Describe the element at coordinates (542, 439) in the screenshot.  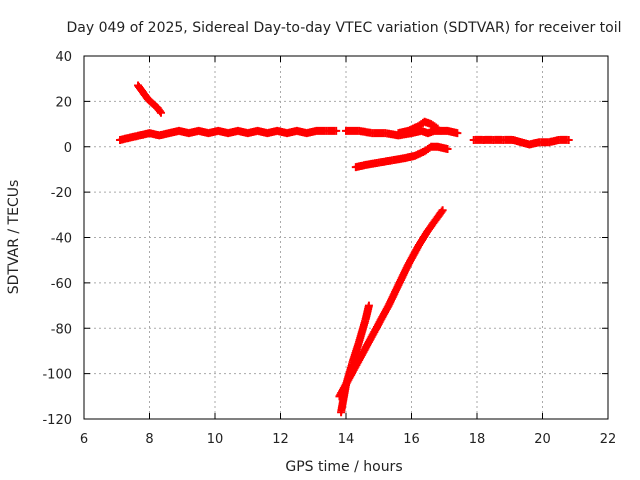
I see `x-tick-label: 20` at that location.